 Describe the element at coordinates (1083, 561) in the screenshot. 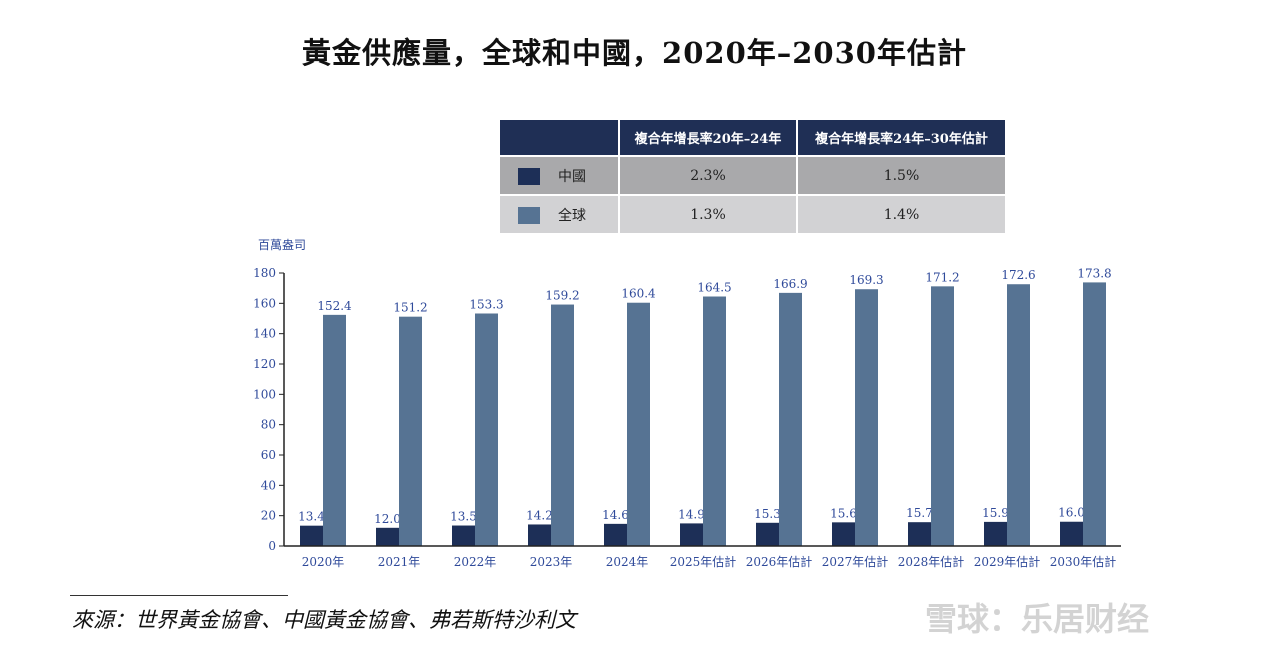

I see `x-tick-label: 2030年估計` at that location.